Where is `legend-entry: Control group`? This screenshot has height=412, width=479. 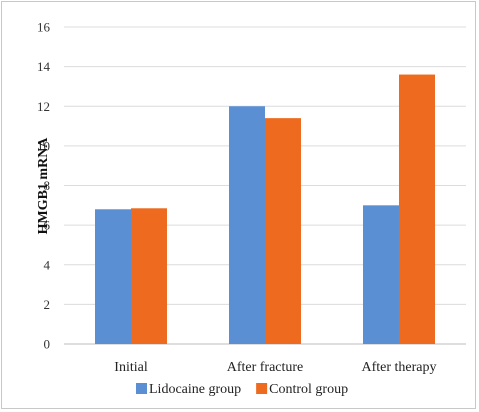 legend-entry: Control group is located at coordinates (308, 389).